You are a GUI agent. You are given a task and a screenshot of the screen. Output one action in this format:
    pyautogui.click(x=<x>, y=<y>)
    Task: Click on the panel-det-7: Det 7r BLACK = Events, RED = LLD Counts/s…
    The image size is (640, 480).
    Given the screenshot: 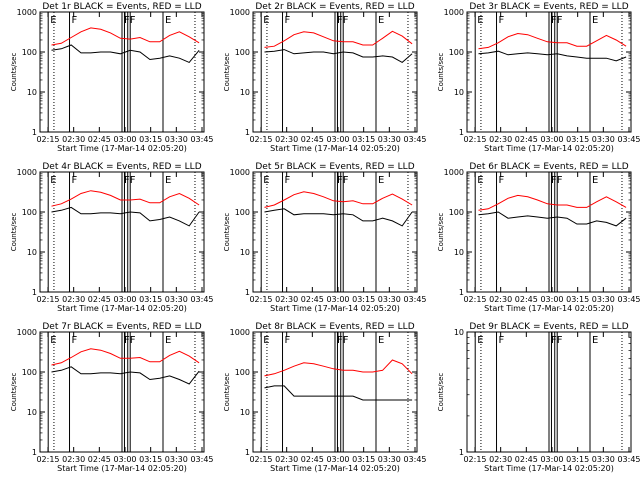 What is the action you would take?
    pyautogui.click(x=112, y=397)
    